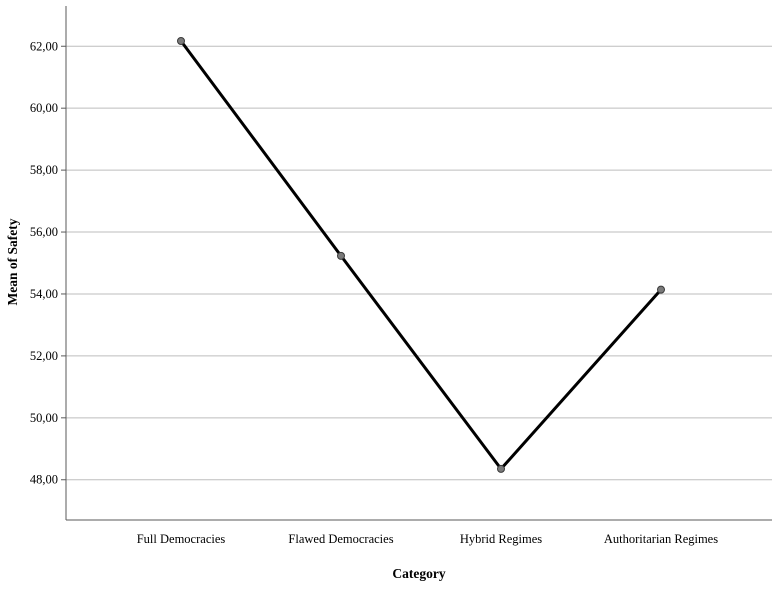 The height and width of the screenshot is (589, 772). What do you see at coordinates (418, 573) in the screenshot?
I see `x-axis-title: Category` at bounding box center [418, 573].